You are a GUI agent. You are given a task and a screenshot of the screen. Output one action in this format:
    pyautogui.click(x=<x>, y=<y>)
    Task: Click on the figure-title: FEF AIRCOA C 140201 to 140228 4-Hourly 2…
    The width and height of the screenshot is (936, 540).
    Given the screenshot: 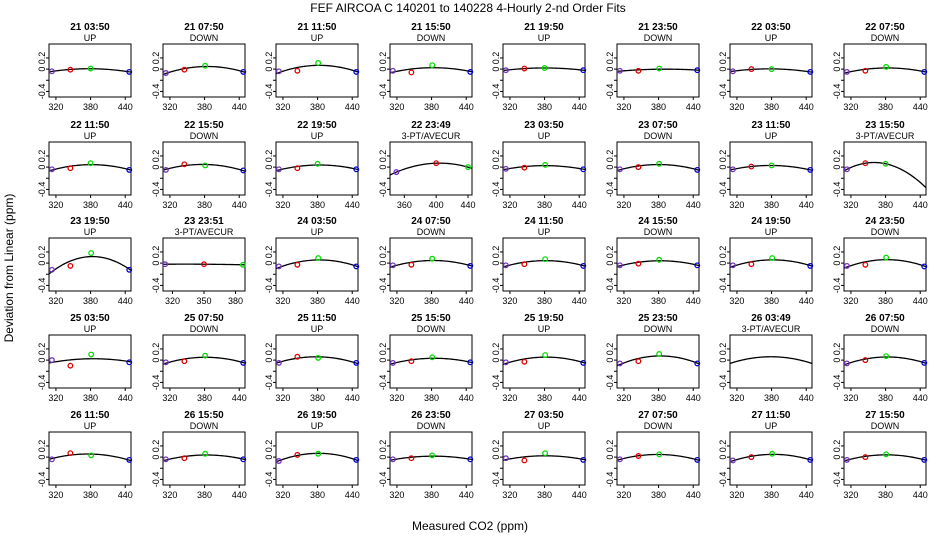 What is the action you would take?
    pyautogui.click(x=467, y=8)
    